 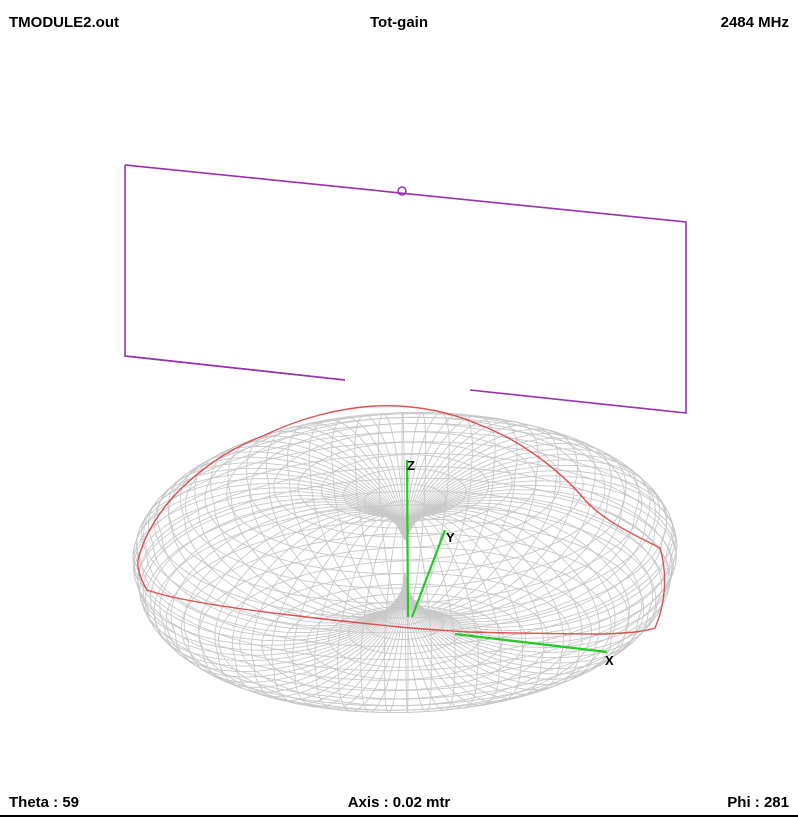 I want to click on x-axis-line, so click(x=531, y=643).